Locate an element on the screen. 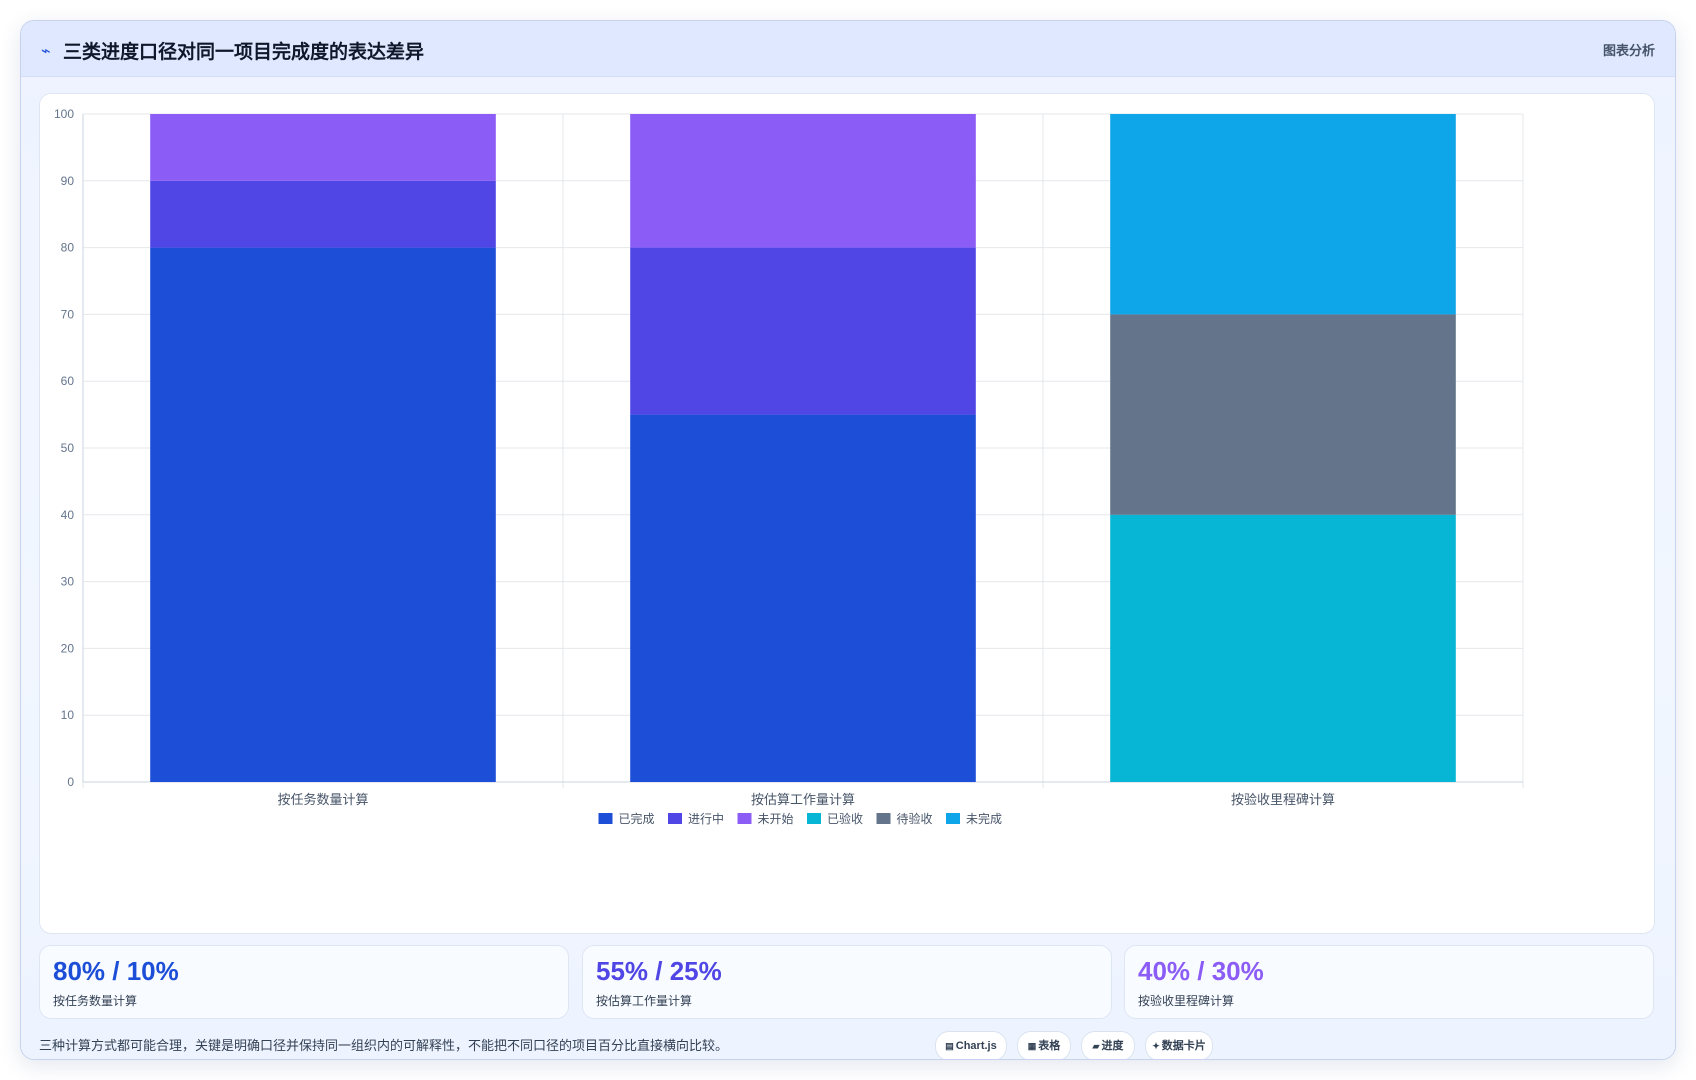  chart-title: 三类进度口径对同一项目完成度的表达差异 is located at coordinates (244, 52).